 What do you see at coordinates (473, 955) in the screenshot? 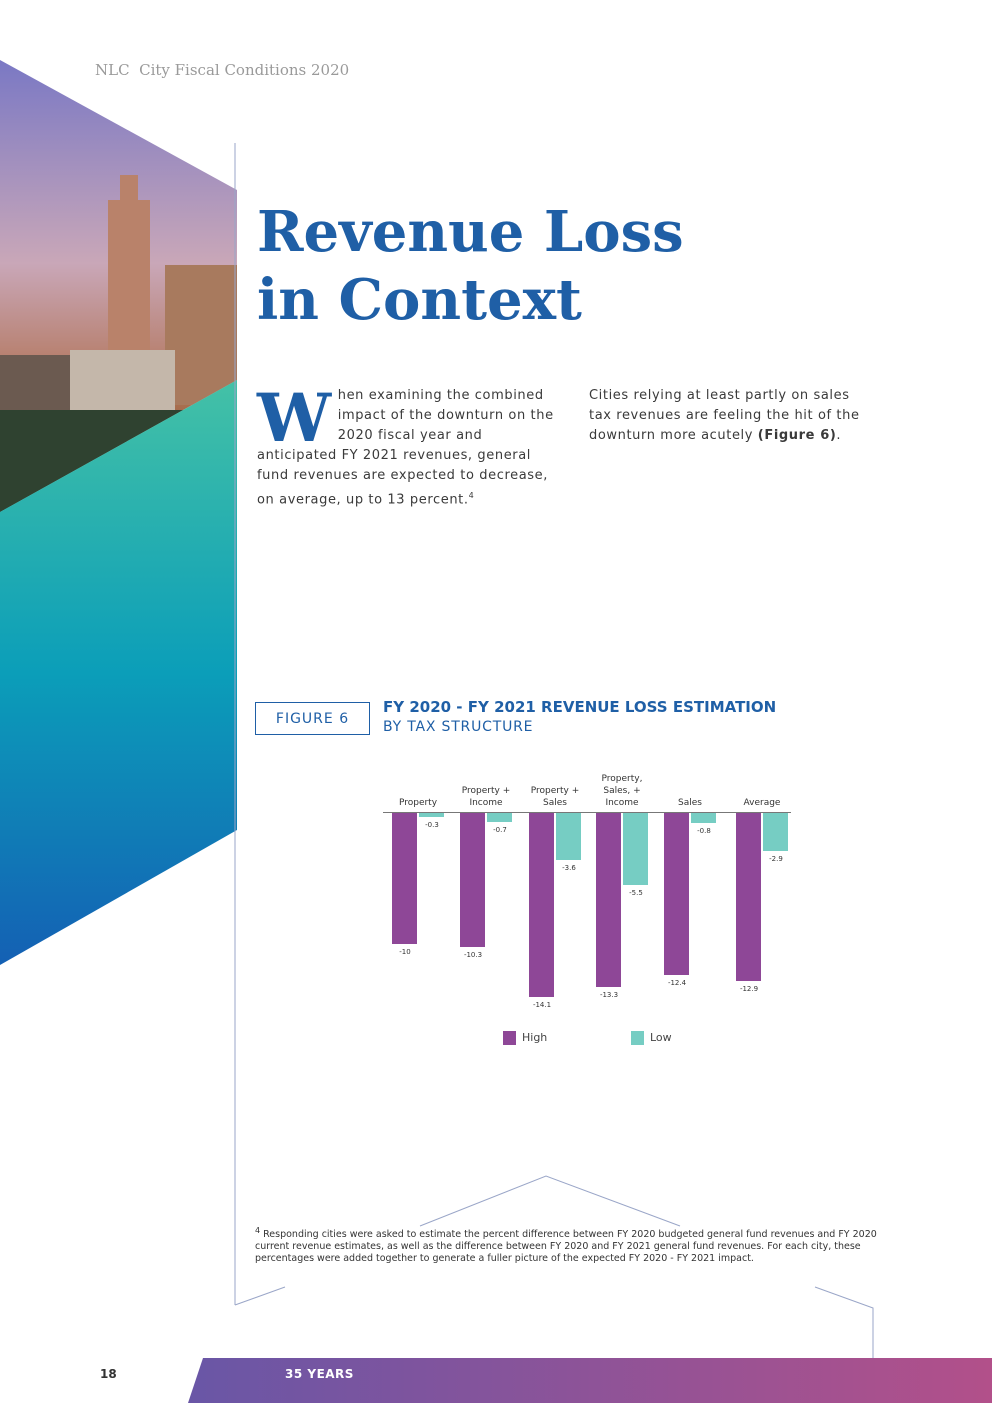
I see `value-label: -10.3` at bounding box center [473, 955].